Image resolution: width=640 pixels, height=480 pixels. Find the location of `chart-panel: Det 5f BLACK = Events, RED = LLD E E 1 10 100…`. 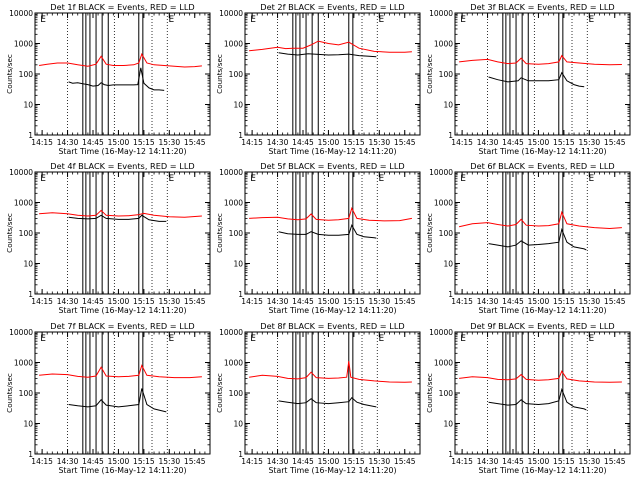

chart-panel: Det 5f BLACK = Events, RED = LLD E E 1 10 100… is located at coordinates (318, 238).